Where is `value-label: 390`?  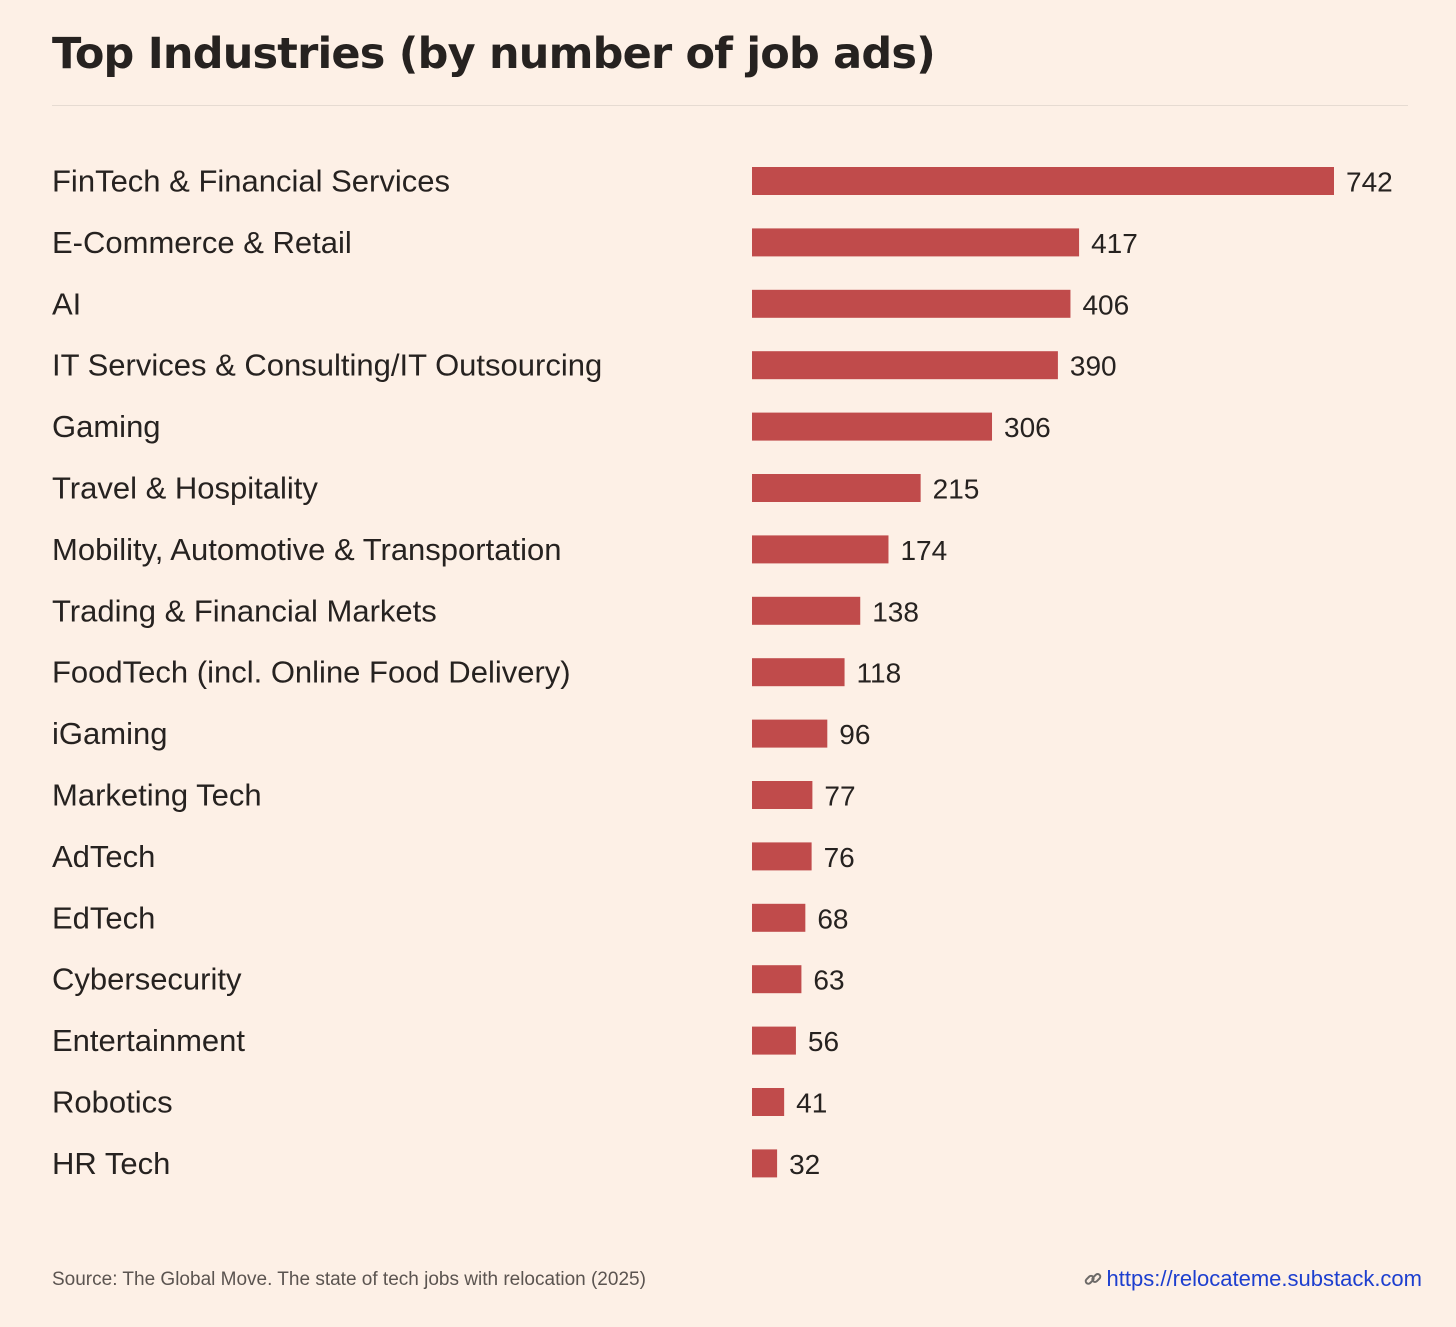 value-label: 390 is located at coordinates (1093, 366).